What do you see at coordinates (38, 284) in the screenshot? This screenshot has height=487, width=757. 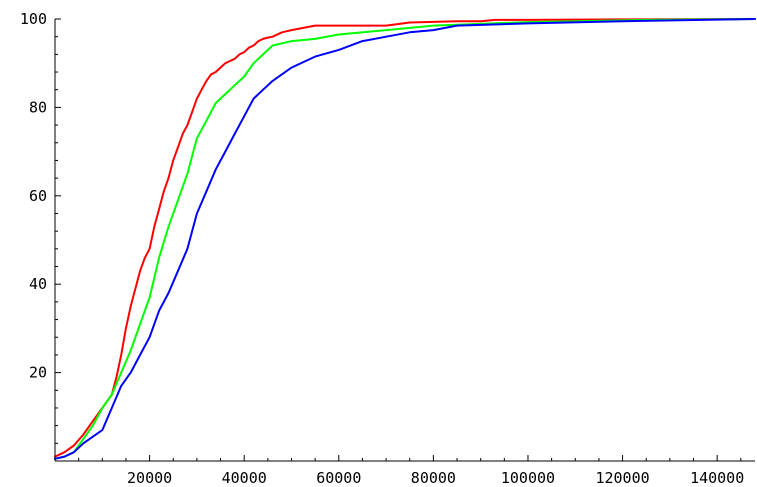 I see `y-tick-label: 40` at bounding box center [38, 284].